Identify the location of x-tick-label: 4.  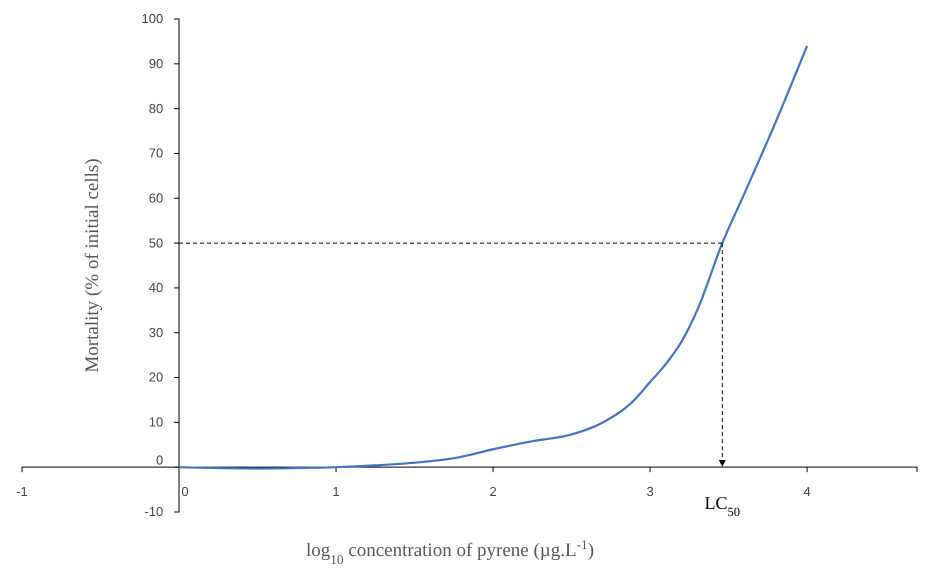
(807, 491).